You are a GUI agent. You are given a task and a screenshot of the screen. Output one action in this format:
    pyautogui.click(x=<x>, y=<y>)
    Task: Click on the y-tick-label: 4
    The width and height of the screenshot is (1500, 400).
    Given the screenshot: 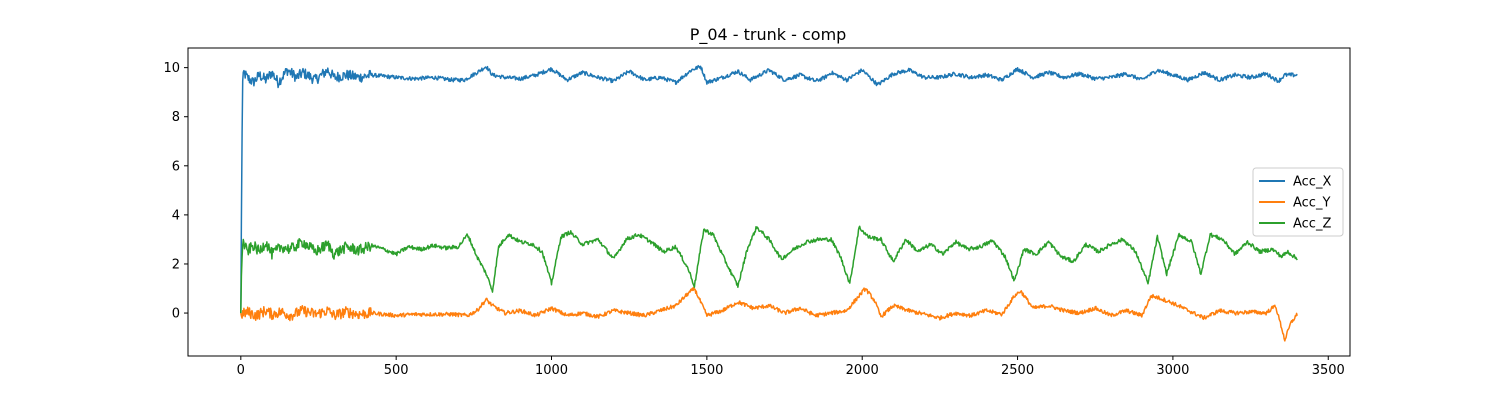 What is the action you would take?
    pyautogui.click(x=176, y=215)
    